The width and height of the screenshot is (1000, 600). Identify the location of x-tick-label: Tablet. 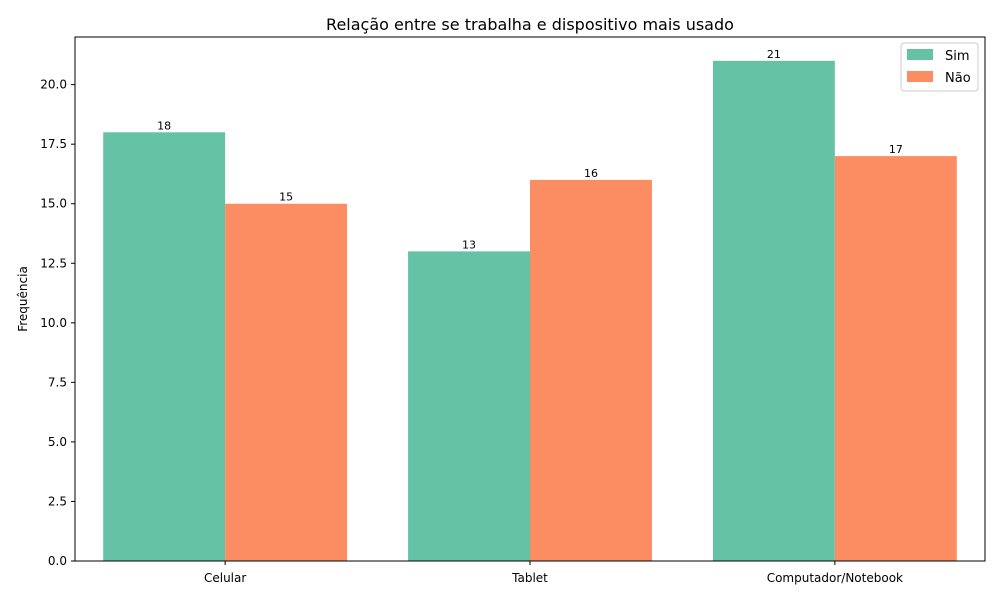
(529, 578).